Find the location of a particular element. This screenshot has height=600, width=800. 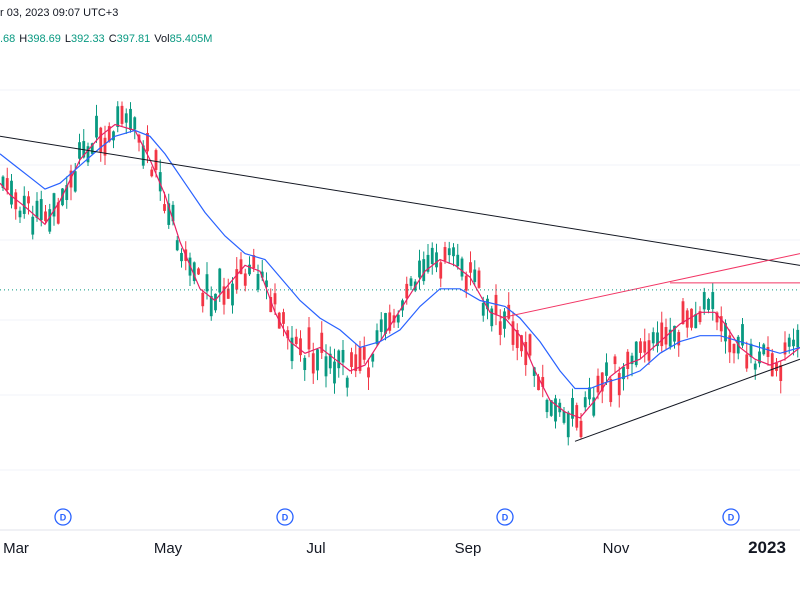

close-value: 397.81 is located at coordinates (133, 39).